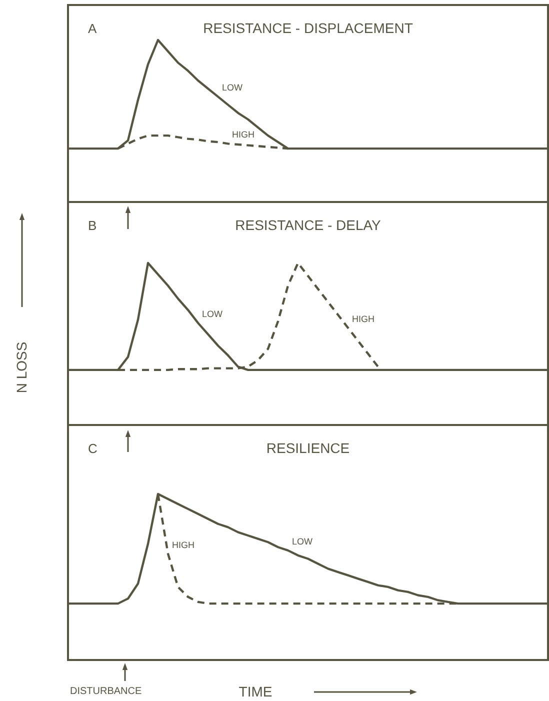 This screenshot has height=701, width=549. Describe the element at coordinates (22, 368) in the screenshot. I see `y-axis-title: N LOSS` at that location.